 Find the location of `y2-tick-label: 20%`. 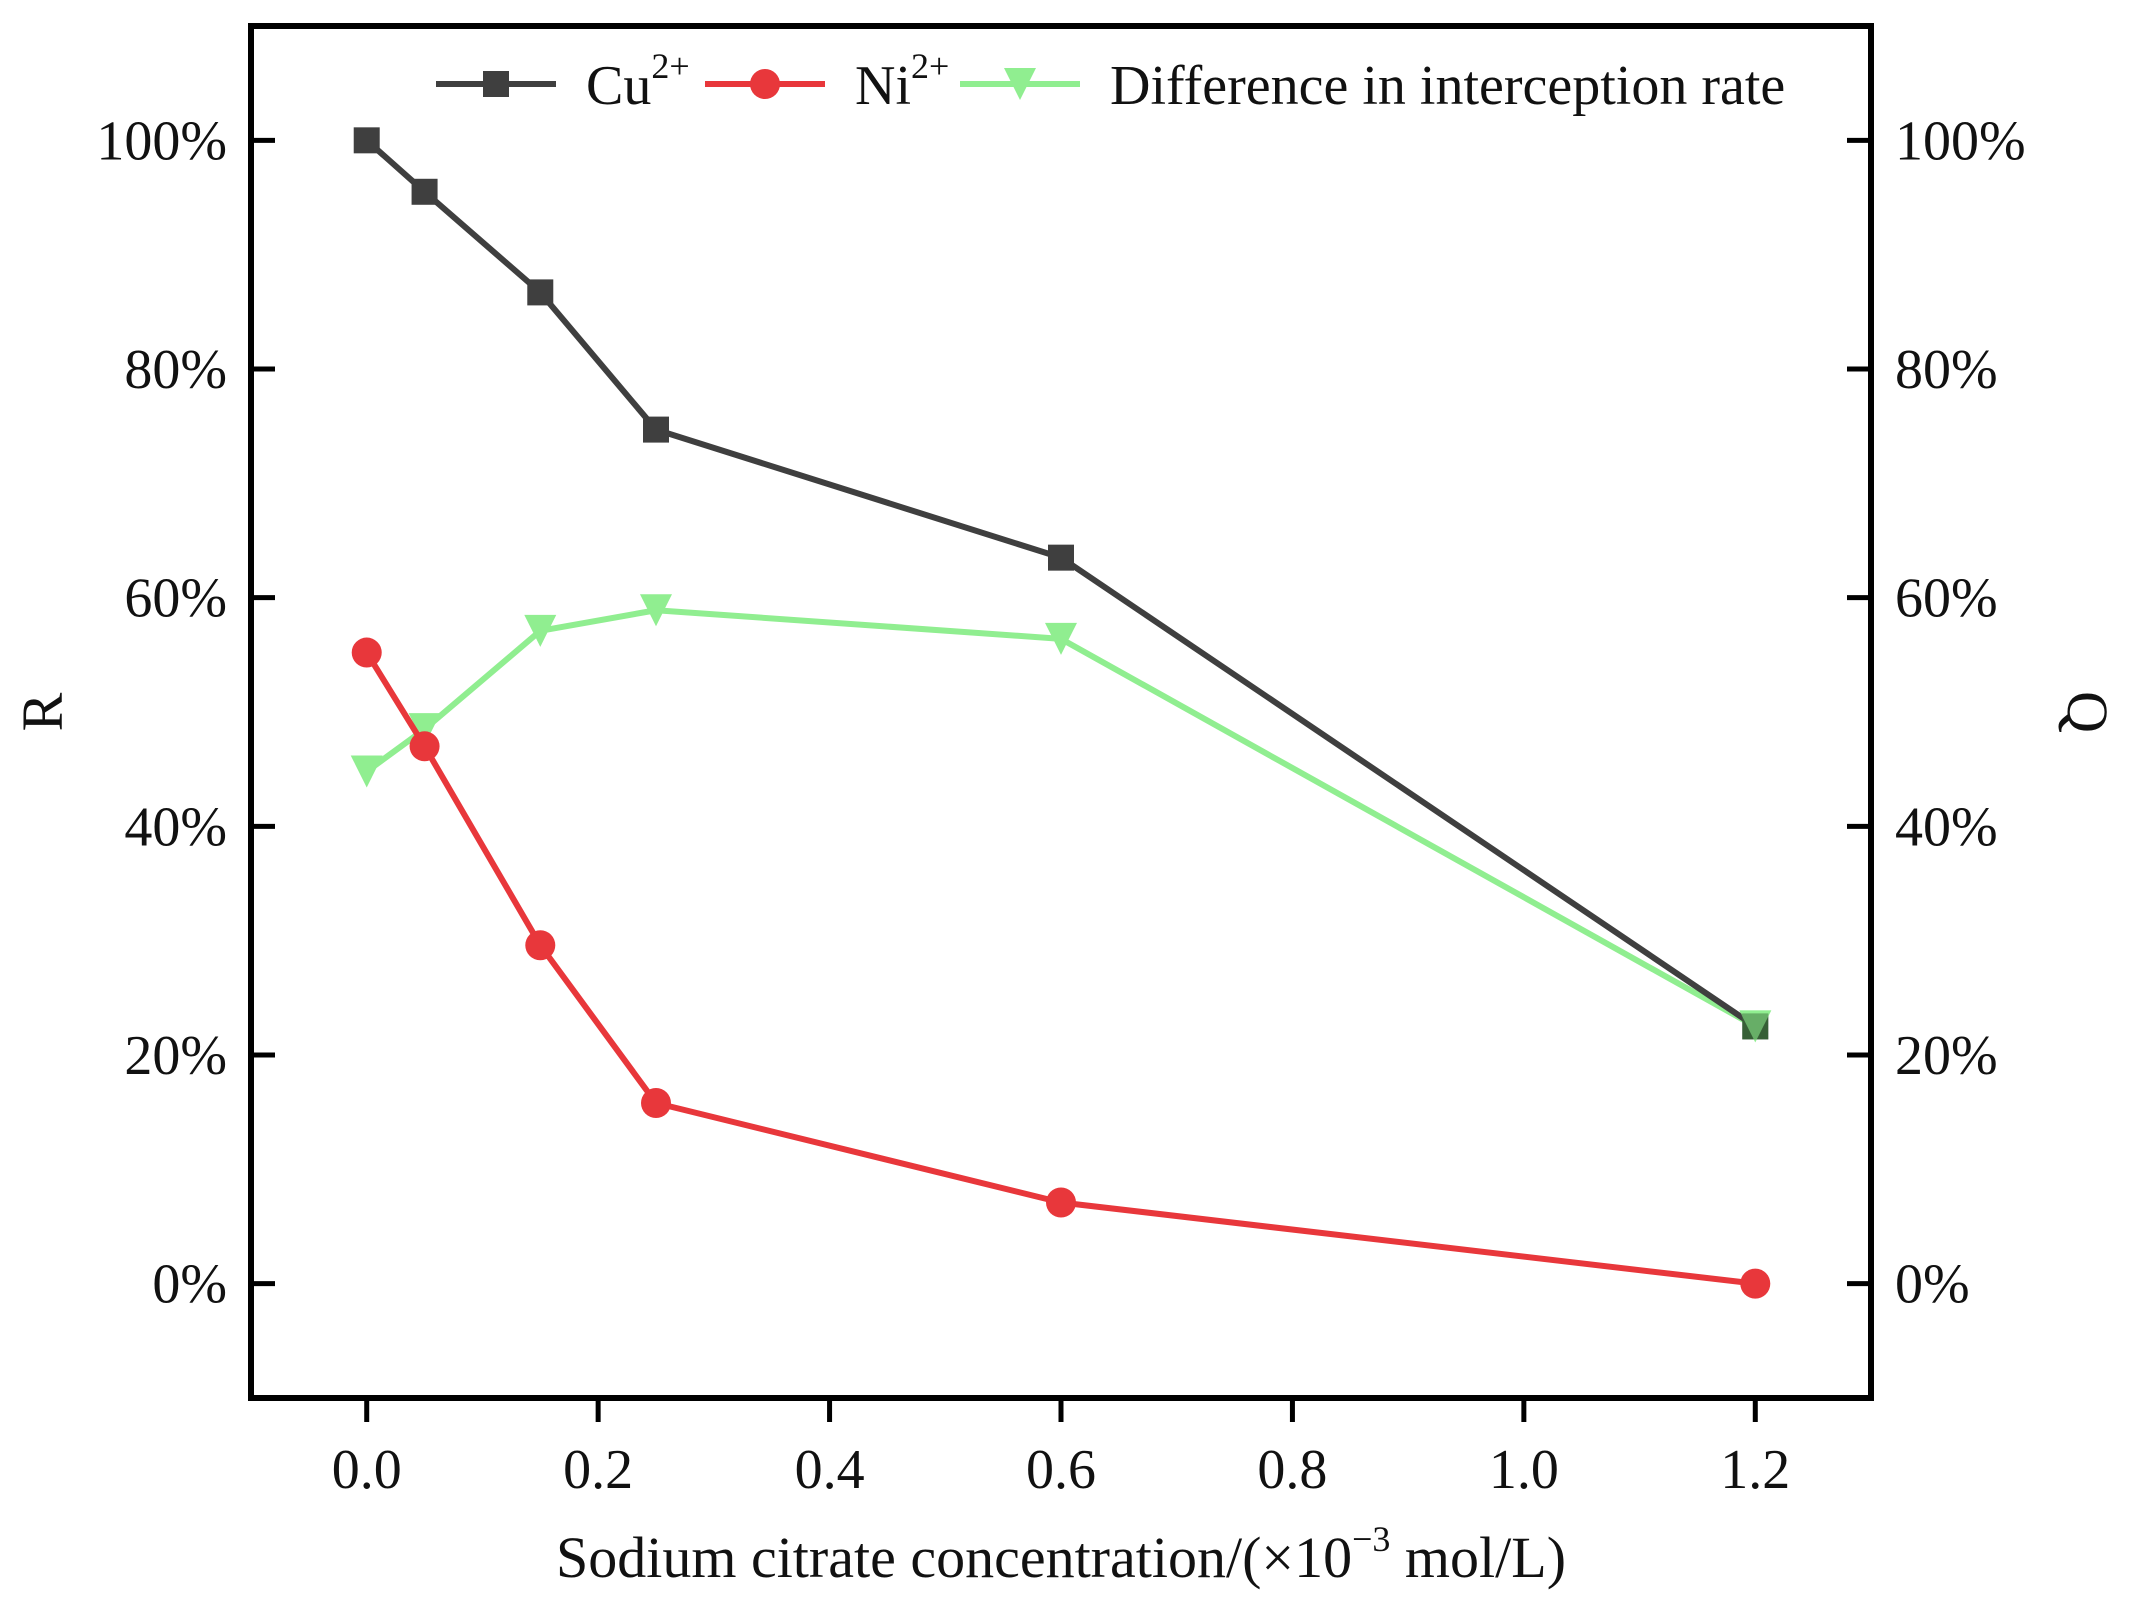

y2-tick-label: 20% is located at coordinates (1946, 1056).